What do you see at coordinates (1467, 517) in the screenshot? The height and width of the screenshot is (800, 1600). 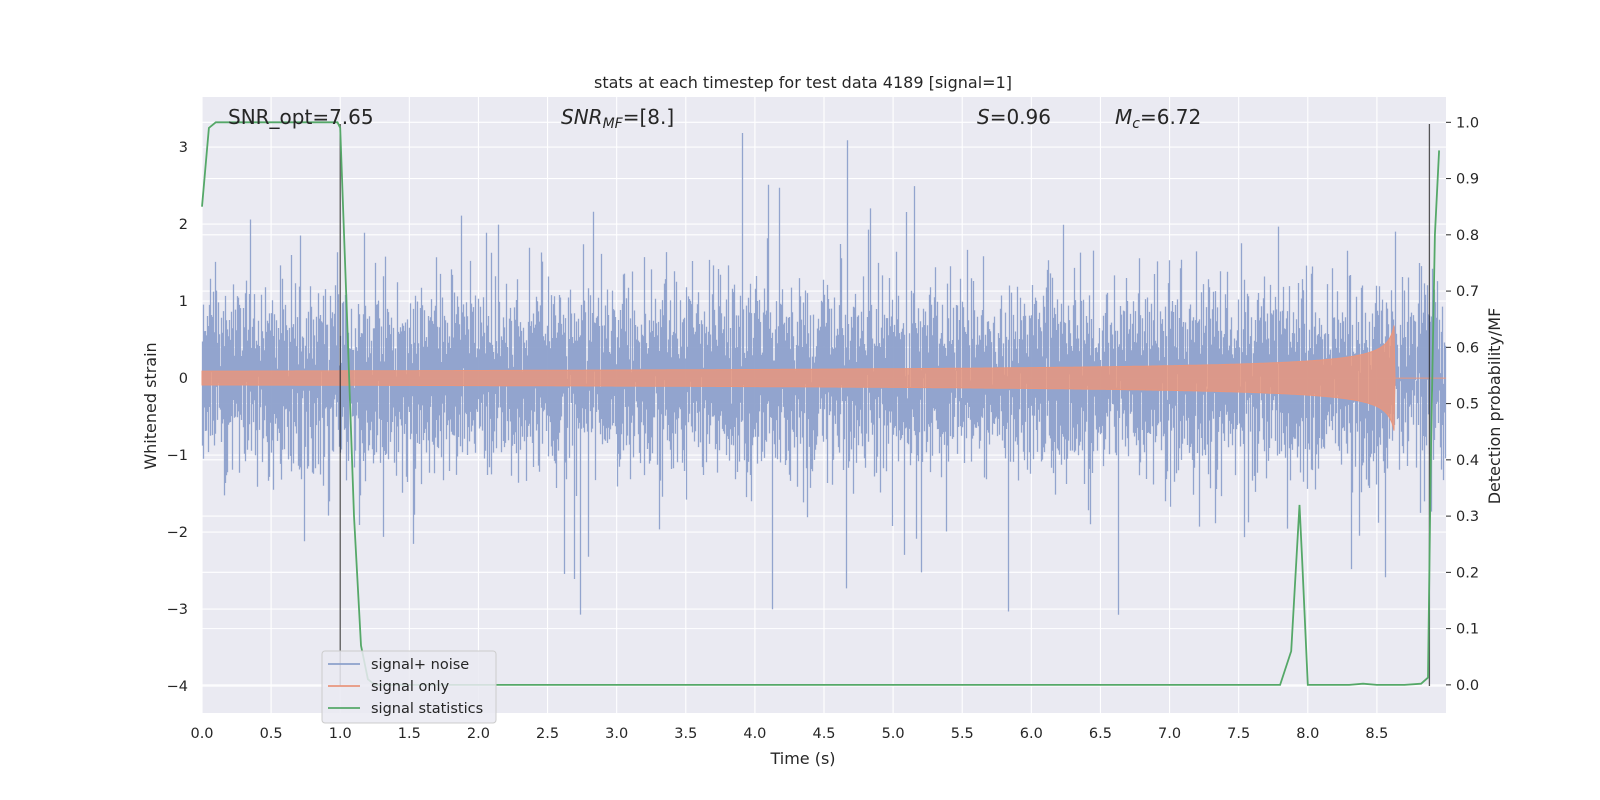 I see `y2-tick-label: 0.3` at bounding box center [1467, 517].